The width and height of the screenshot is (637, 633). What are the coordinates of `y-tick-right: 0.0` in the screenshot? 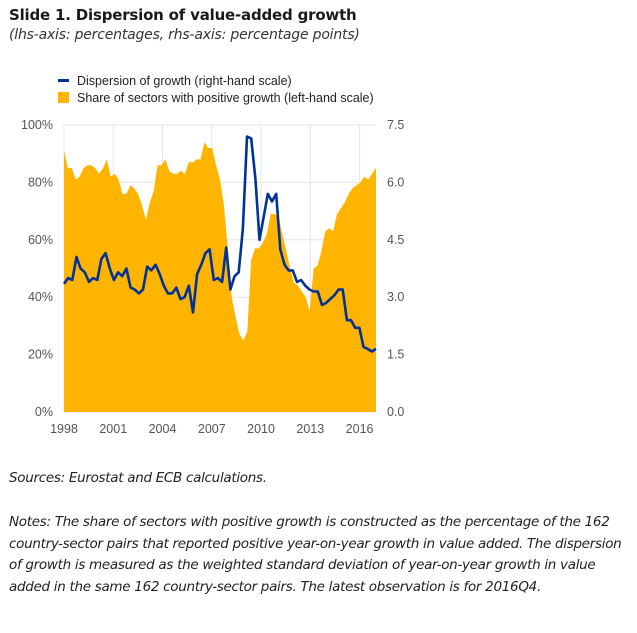 It's located at (395, 412).